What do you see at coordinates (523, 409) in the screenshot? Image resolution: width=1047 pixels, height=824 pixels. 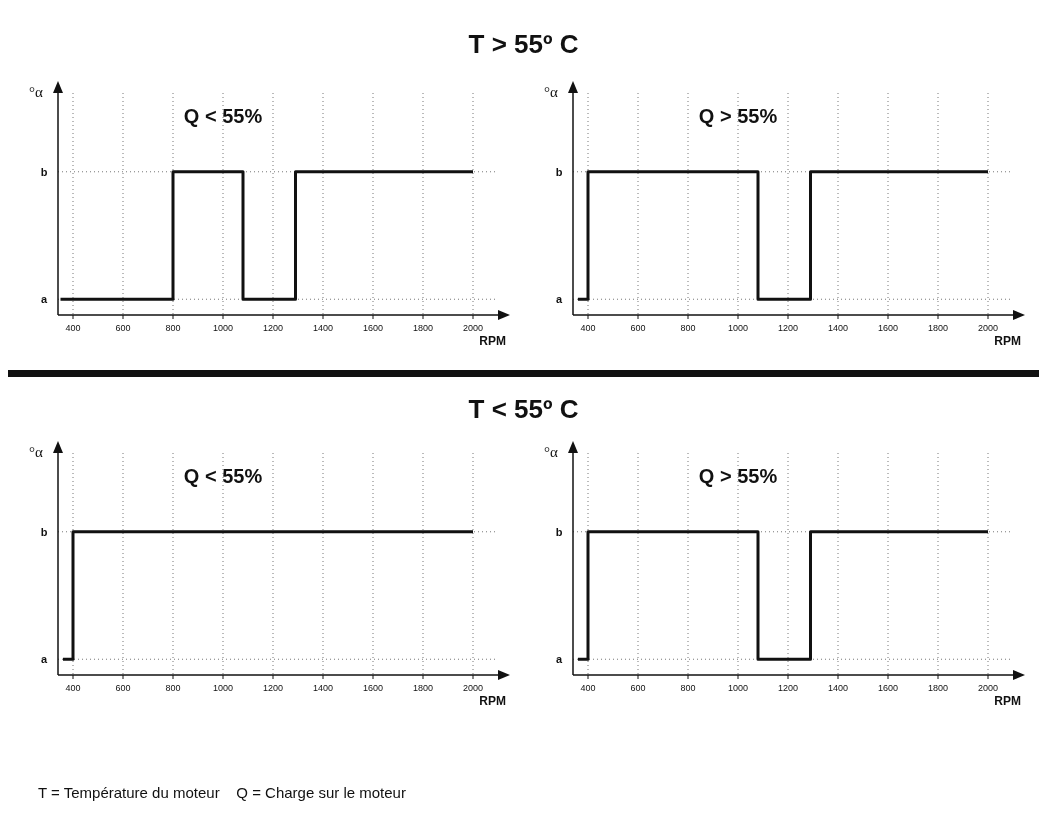 I see `text: T < 55º C` at bounding box center [523, 409].